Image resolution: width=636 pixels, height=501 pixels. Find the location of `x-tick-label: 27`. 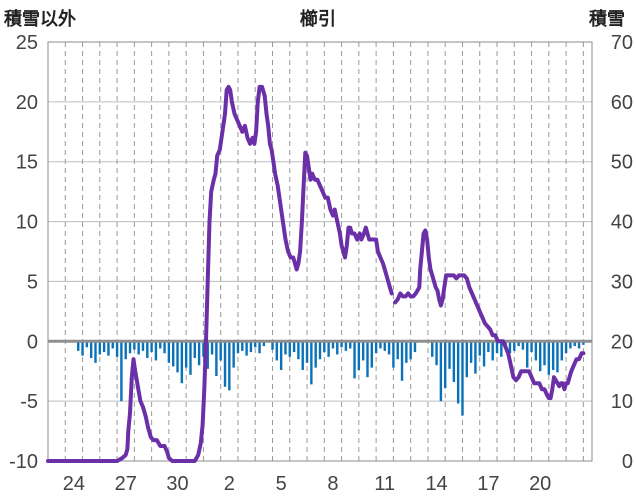

x-tick-label: 27 is located at coordinates (126, 484).